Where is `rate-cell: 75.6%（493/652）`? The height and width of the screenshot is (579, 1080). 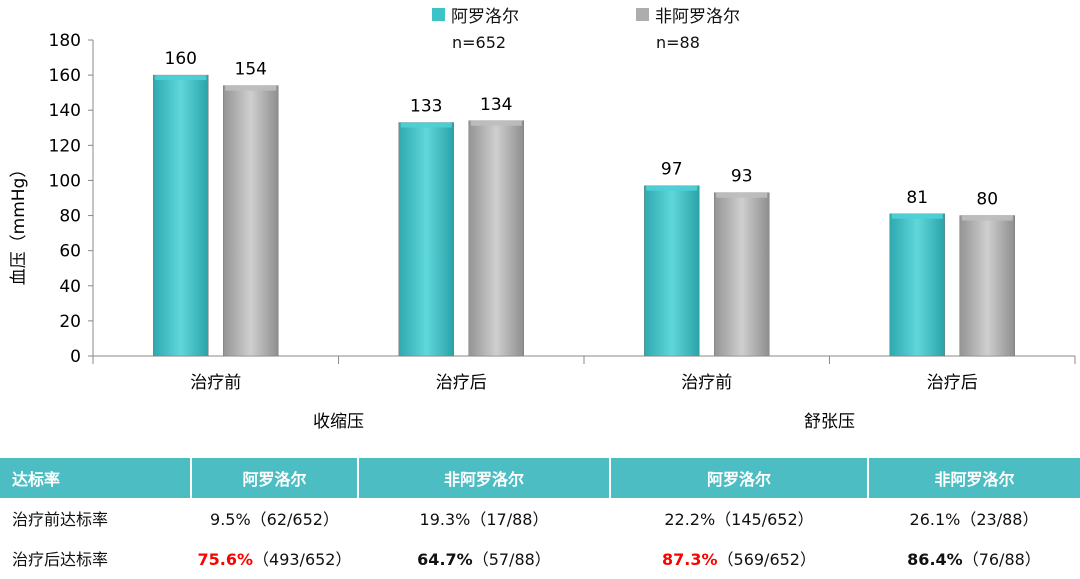 rate-cell: 75.6%（493/652） is located at coordinates (274, 558).